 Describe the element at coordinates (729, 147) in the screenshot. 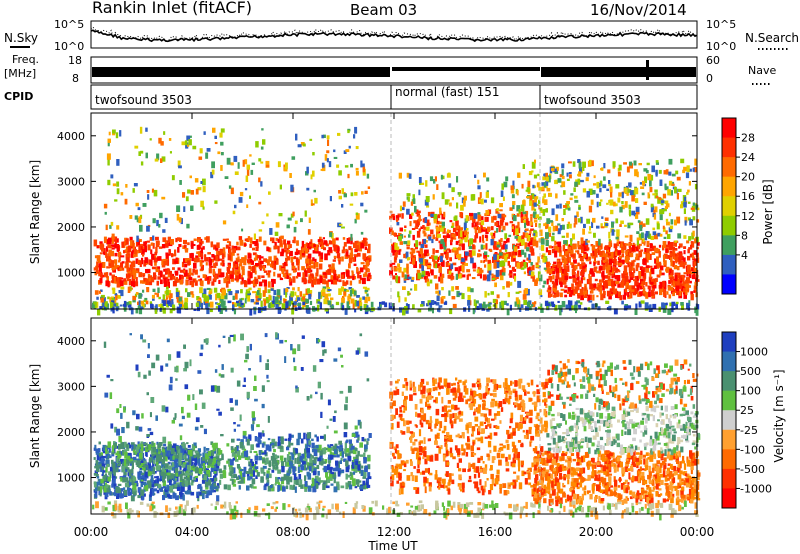

I see `colorbar-swatch` at that location.